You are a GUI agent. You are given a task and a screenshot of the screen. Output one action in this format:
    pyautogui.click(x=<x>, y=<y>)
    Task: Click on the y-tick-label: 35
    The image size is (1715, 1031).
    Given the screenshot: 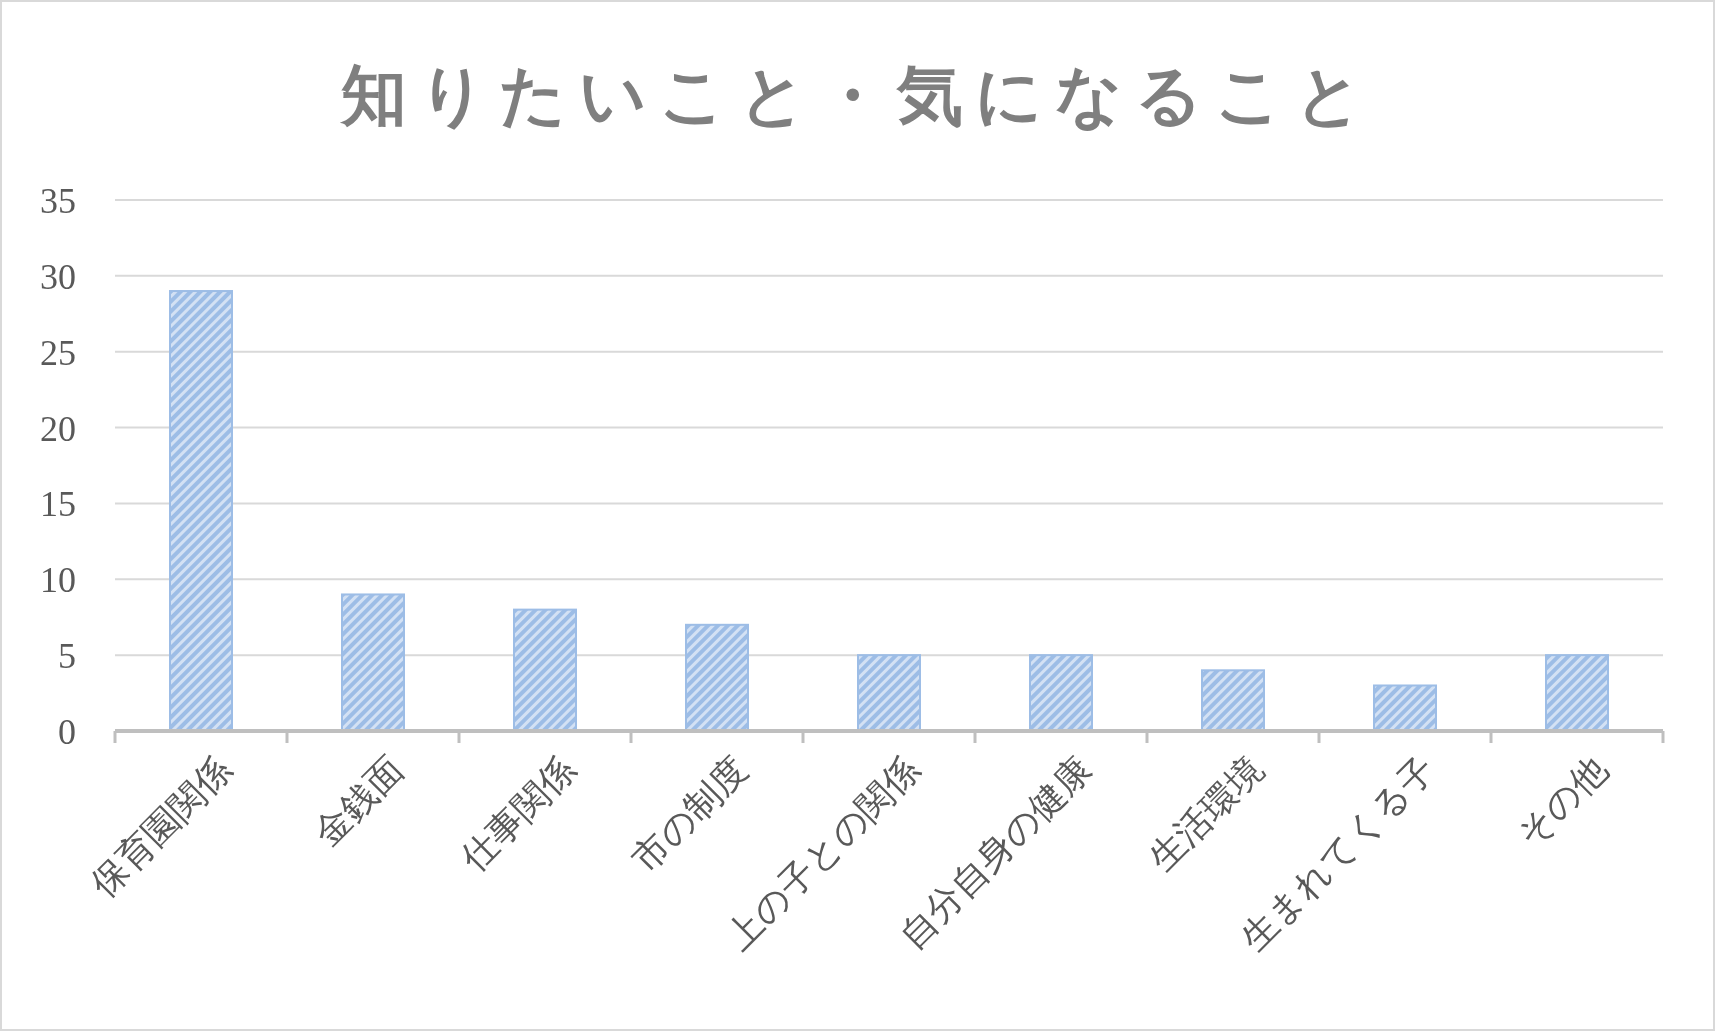 What is the action you would take?
    pyautogui.click(x=58, y=201)
    